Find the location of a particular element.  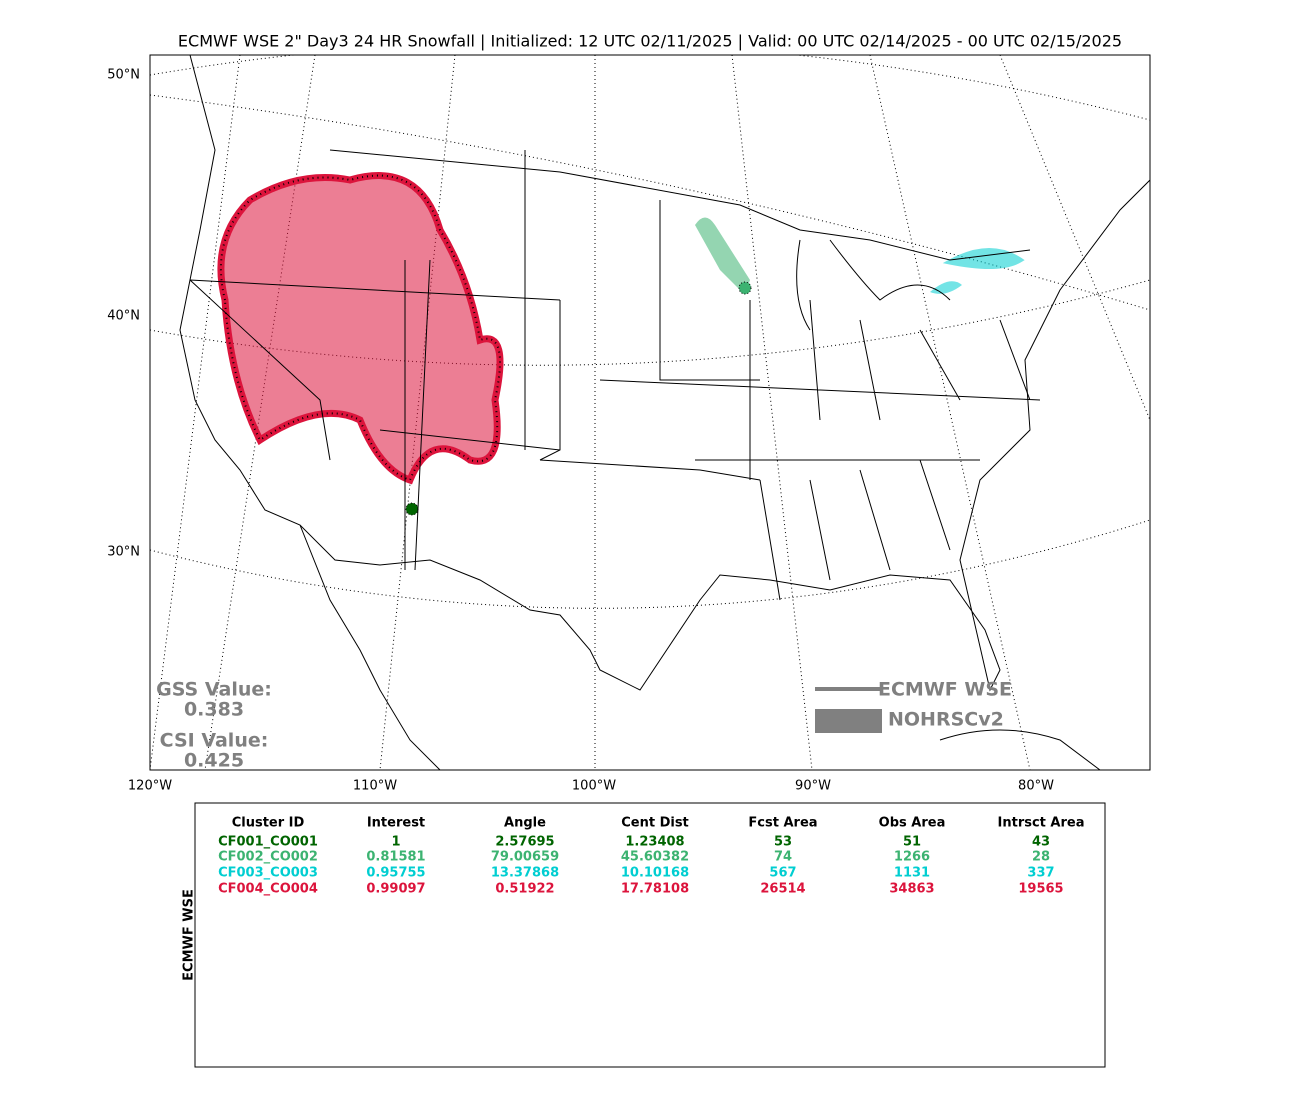

gss-value: 0.383 is located at coordinates (214, 710).